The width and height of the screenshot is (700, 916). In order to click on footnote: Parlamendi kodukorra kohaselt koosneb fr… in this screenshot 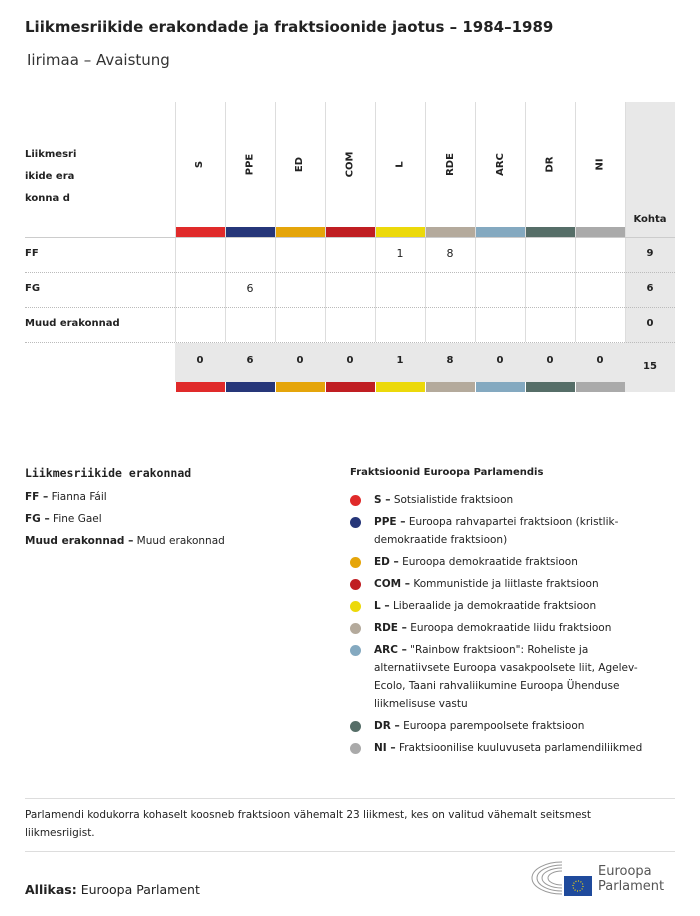, I will do `click(308, 824)`.